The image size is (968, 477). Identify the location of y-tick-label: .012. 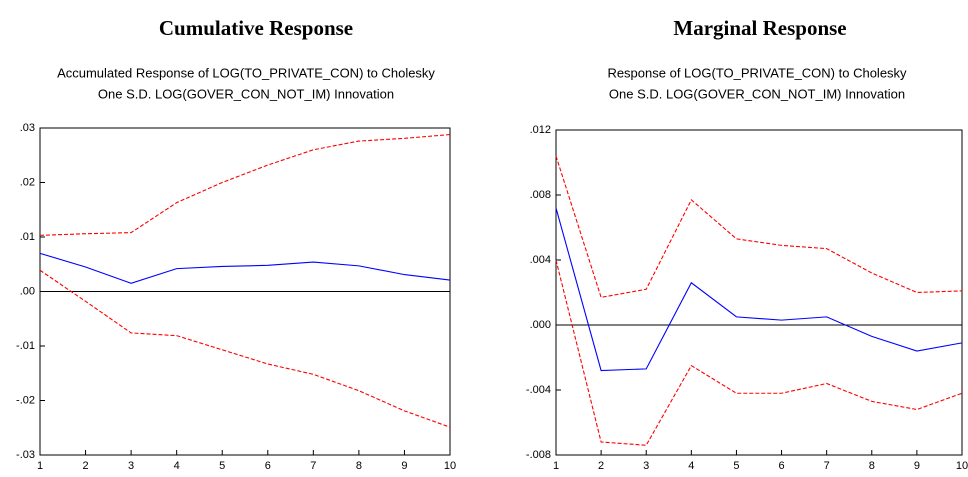
(540, 130).